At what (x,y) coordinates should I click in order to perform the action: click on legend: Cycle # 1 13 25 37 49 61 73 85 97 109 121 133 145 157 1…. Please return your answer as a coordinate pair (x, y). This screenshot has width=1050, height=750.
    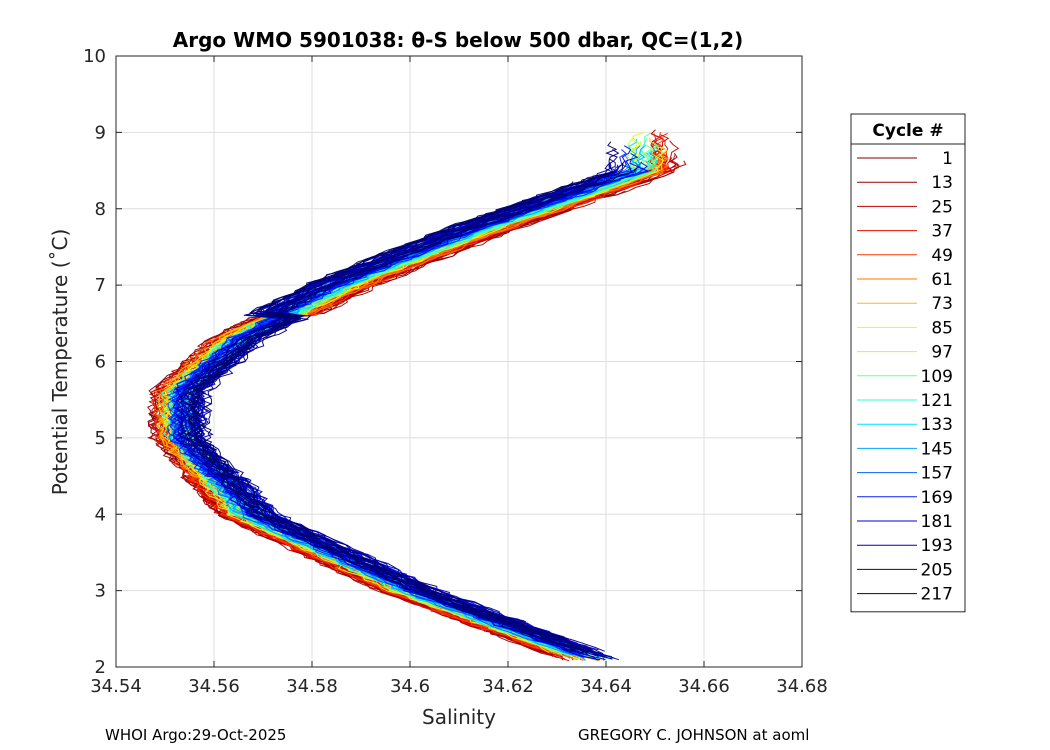
    Looking at the image, I should click on (908, 363).